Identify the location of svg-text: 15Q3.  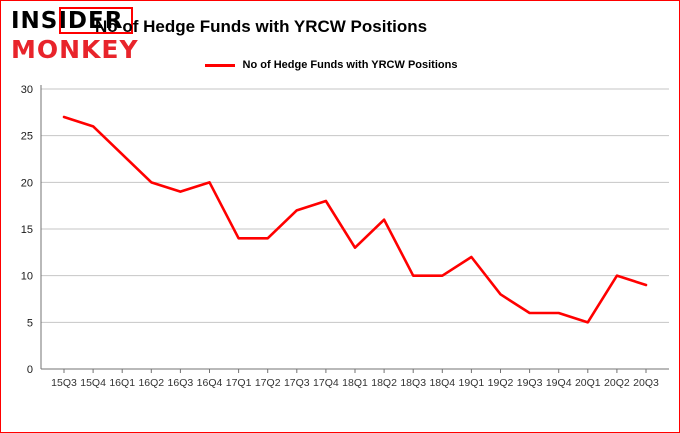
(64, 383).